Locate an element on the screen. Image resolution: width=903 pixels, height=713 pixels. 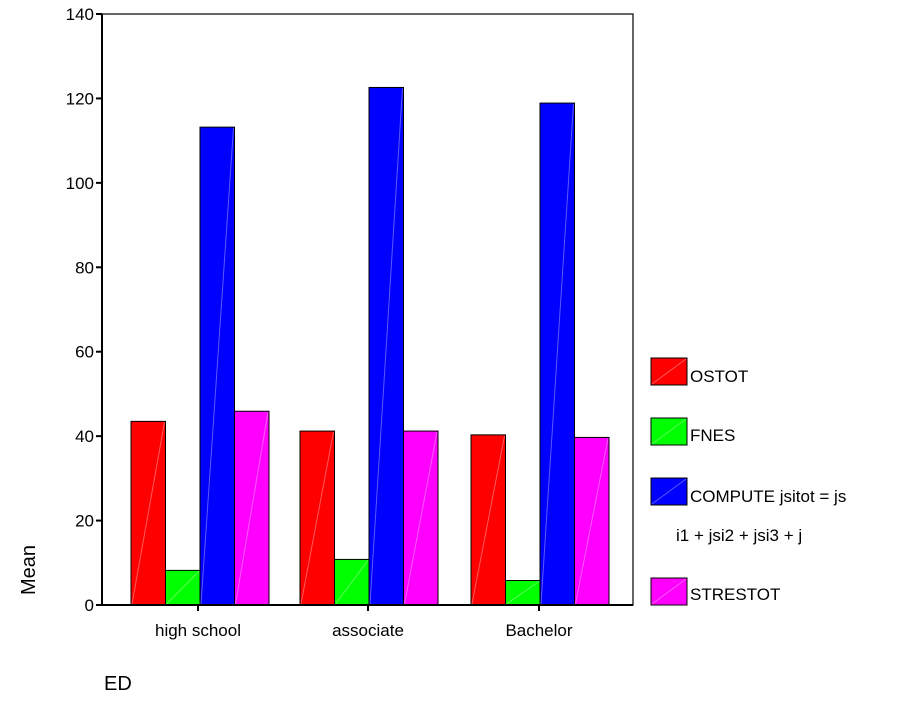
legend-label: STRESTOT is located at coordinates (735, 594).